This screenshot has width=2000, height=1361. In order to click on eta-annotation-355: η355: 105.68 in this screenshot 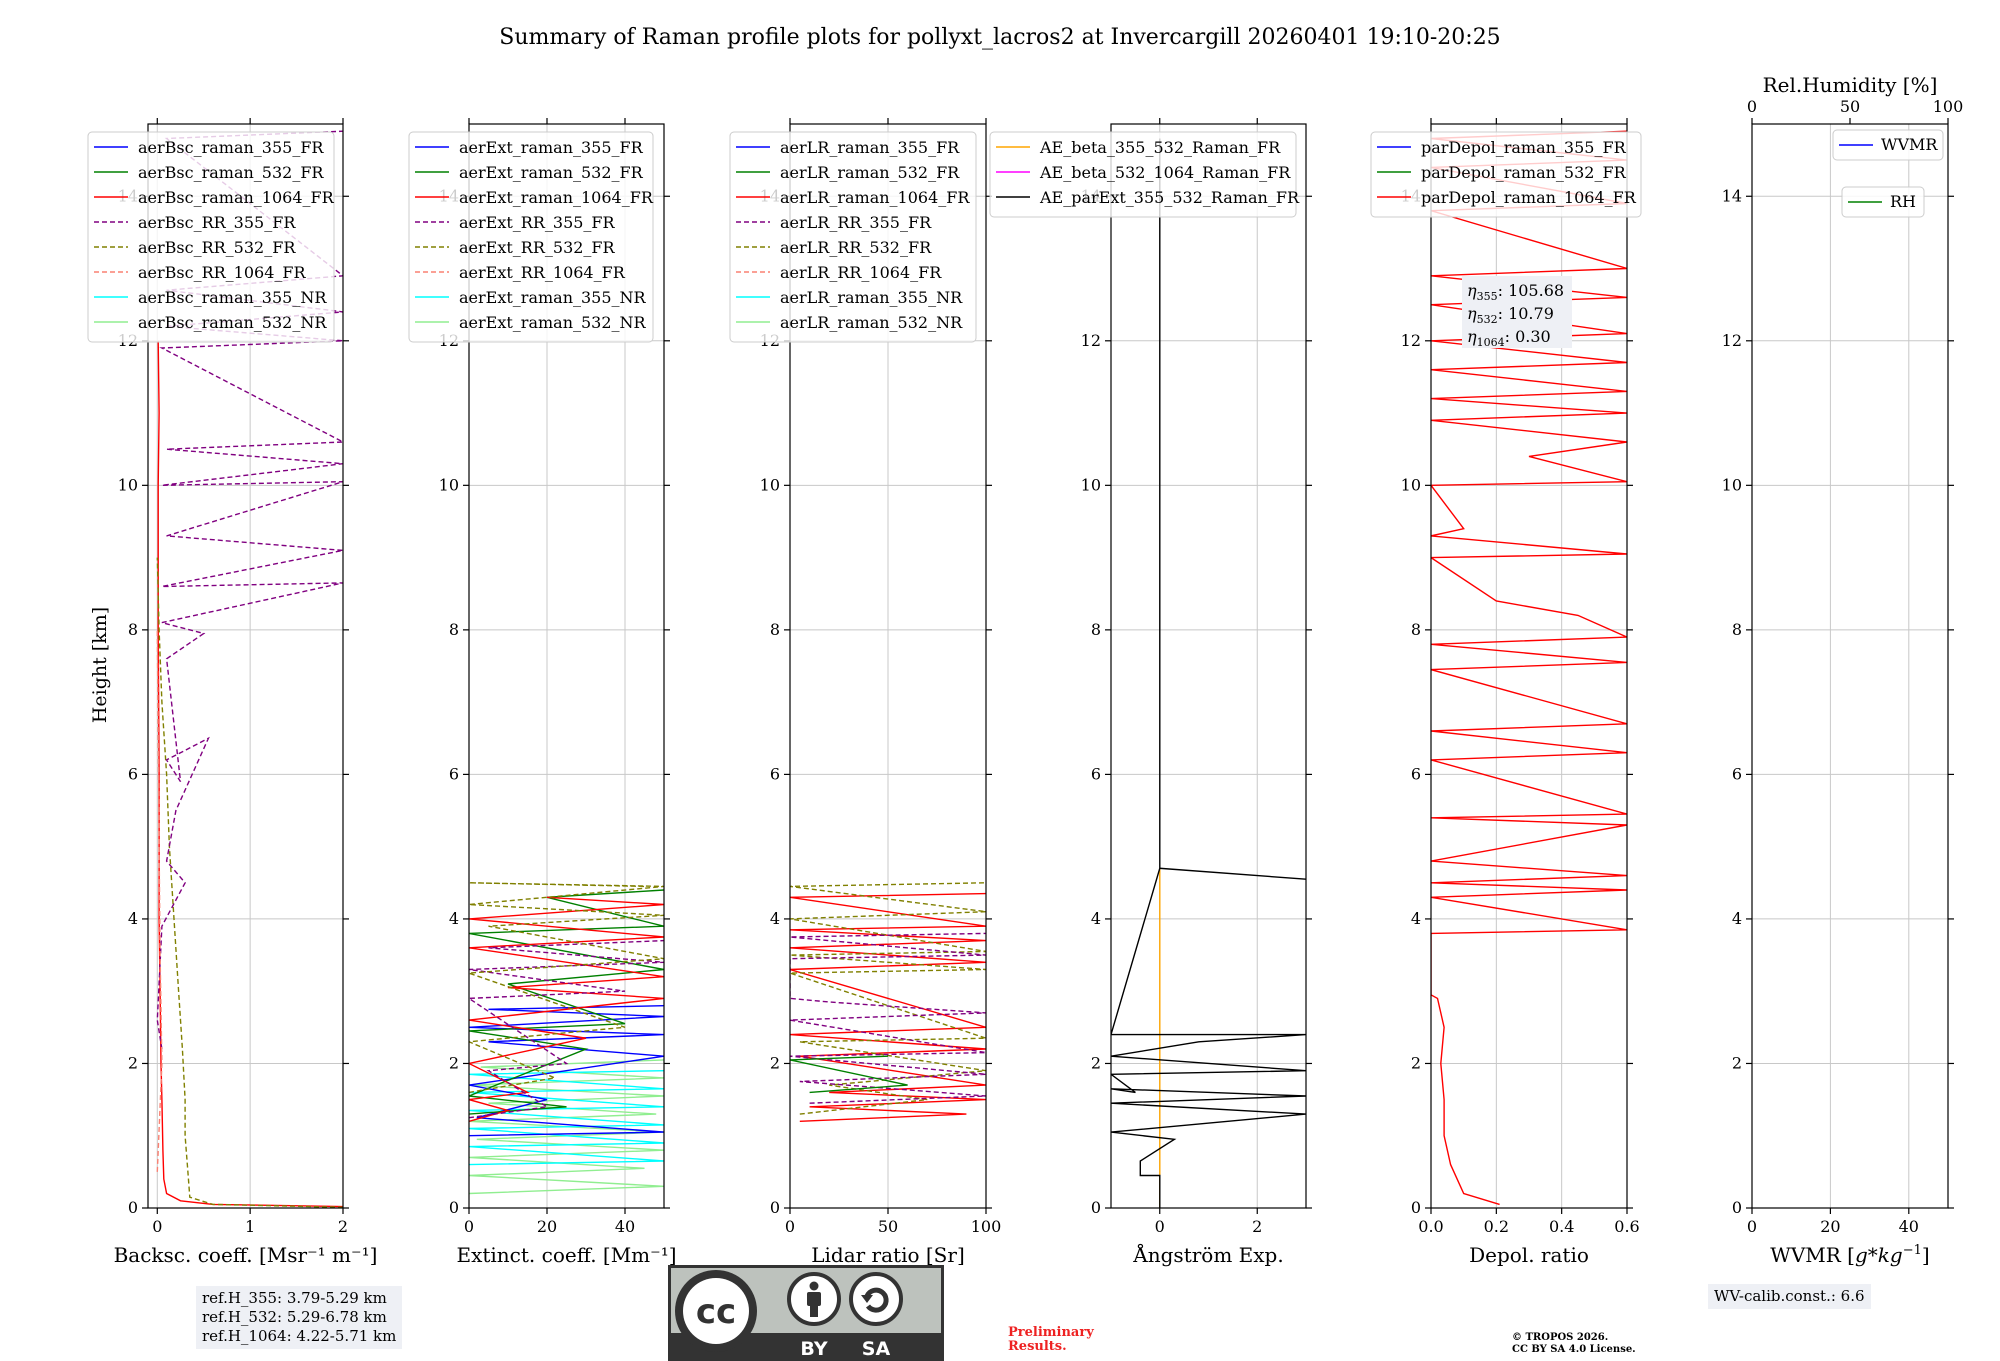, I will do `click(1515, 292)`.